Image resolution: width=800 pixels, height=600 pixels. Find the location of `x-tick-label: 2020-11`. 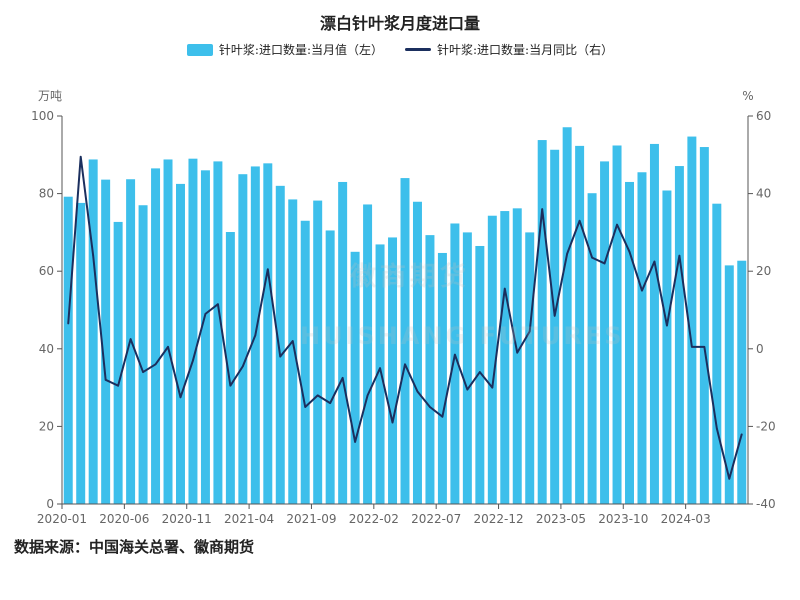

x-tick-label: 2020-11 is located at coordinates (187, 519).